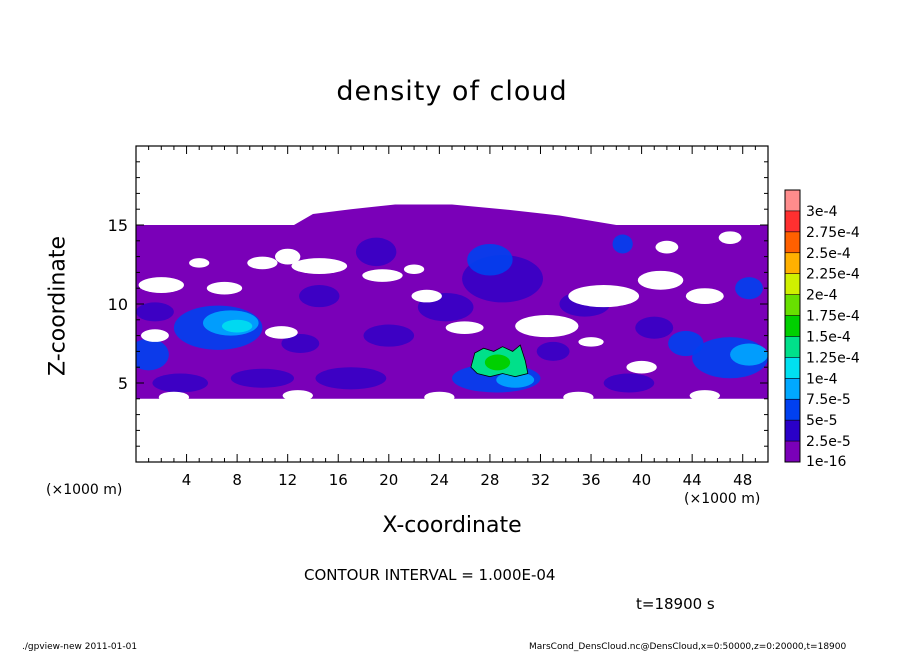 The height and width of the screenshot is (654, 904). What do you see at coordinates (641, 480) in the screenshot?
I see `x-tick-label: 40` at bounding box center [641, 480].